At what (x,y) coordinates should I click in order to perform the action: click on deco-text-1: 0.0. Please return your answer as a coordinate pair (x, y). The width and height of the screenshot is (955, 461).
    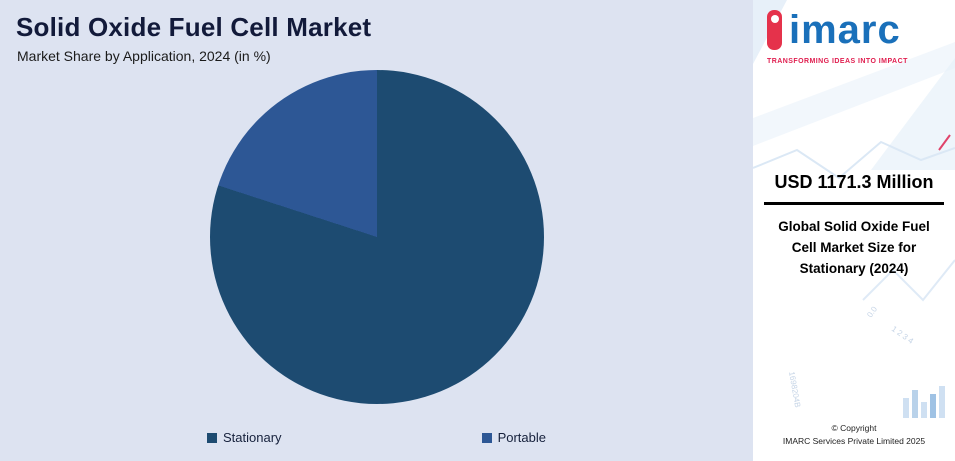
    Looking at the image, I should click on (872, 311).